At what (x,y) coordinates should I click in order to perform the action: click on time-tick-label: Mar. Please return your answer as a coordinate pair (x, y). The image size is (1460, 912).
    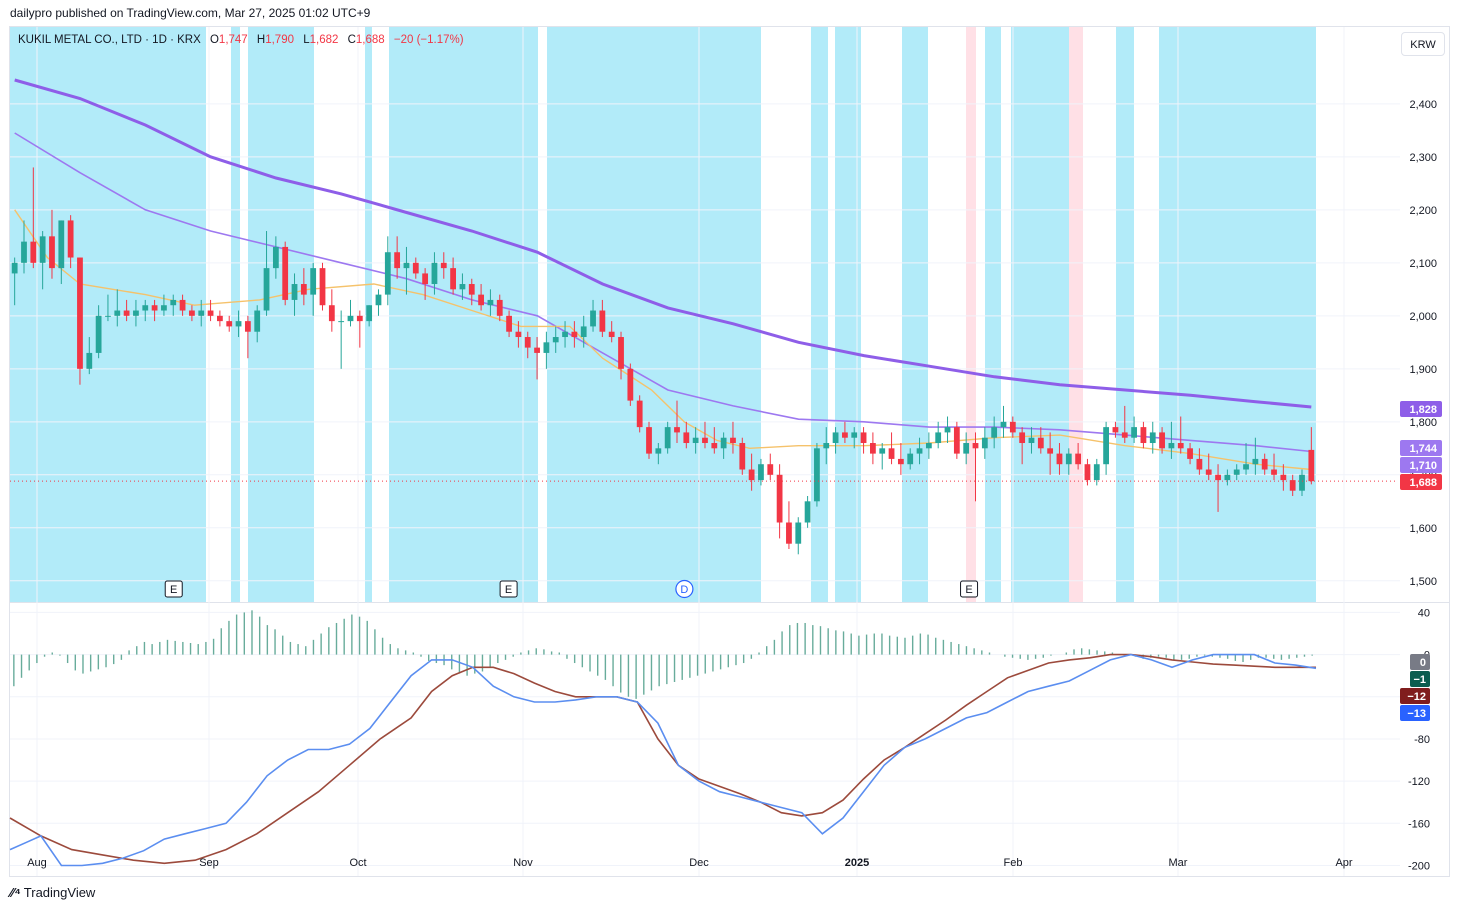
    Looking at the image, I should click on (1178, 863).